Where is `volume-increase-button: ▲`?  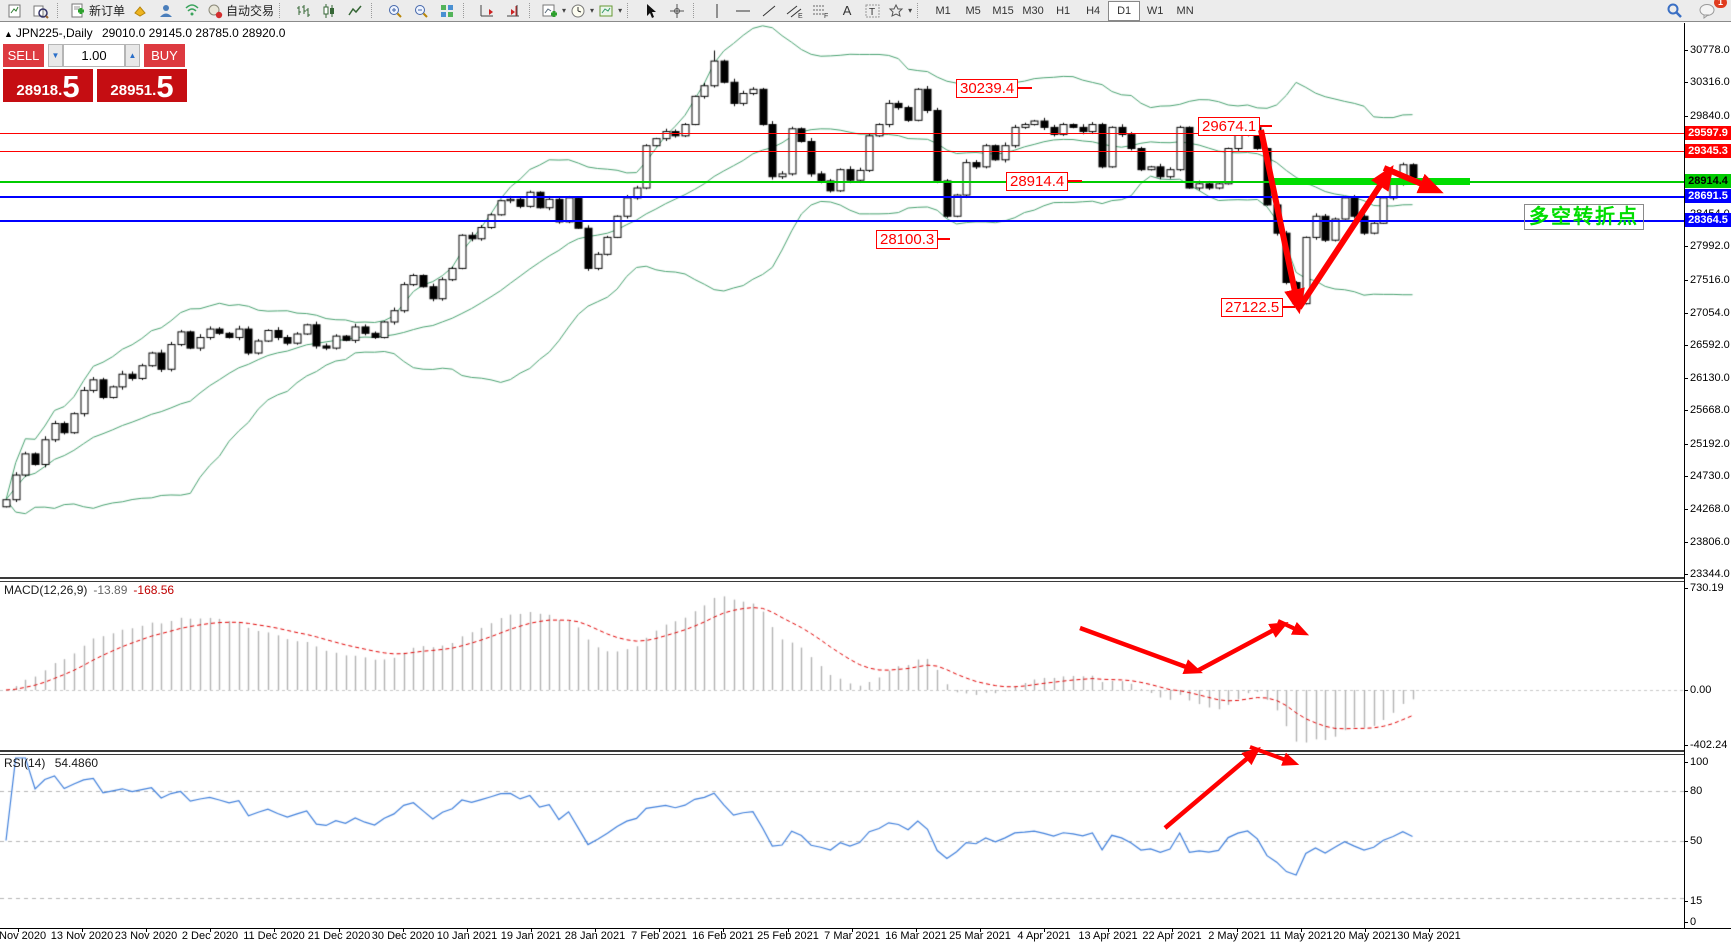
volume-increase-button: ▲ is located at coordinates (132, 55).